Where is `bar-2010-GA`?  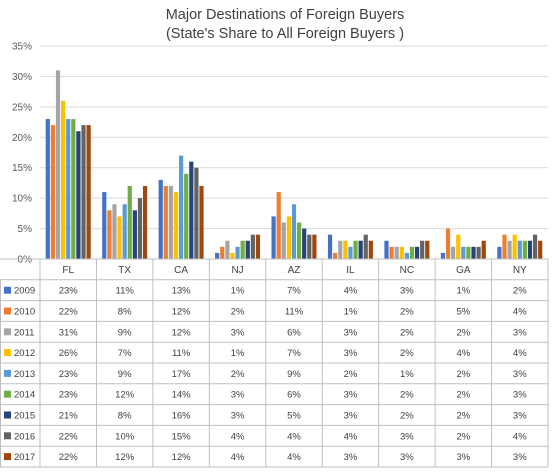 bar-2010-GA is located at coordinates (448, 243).